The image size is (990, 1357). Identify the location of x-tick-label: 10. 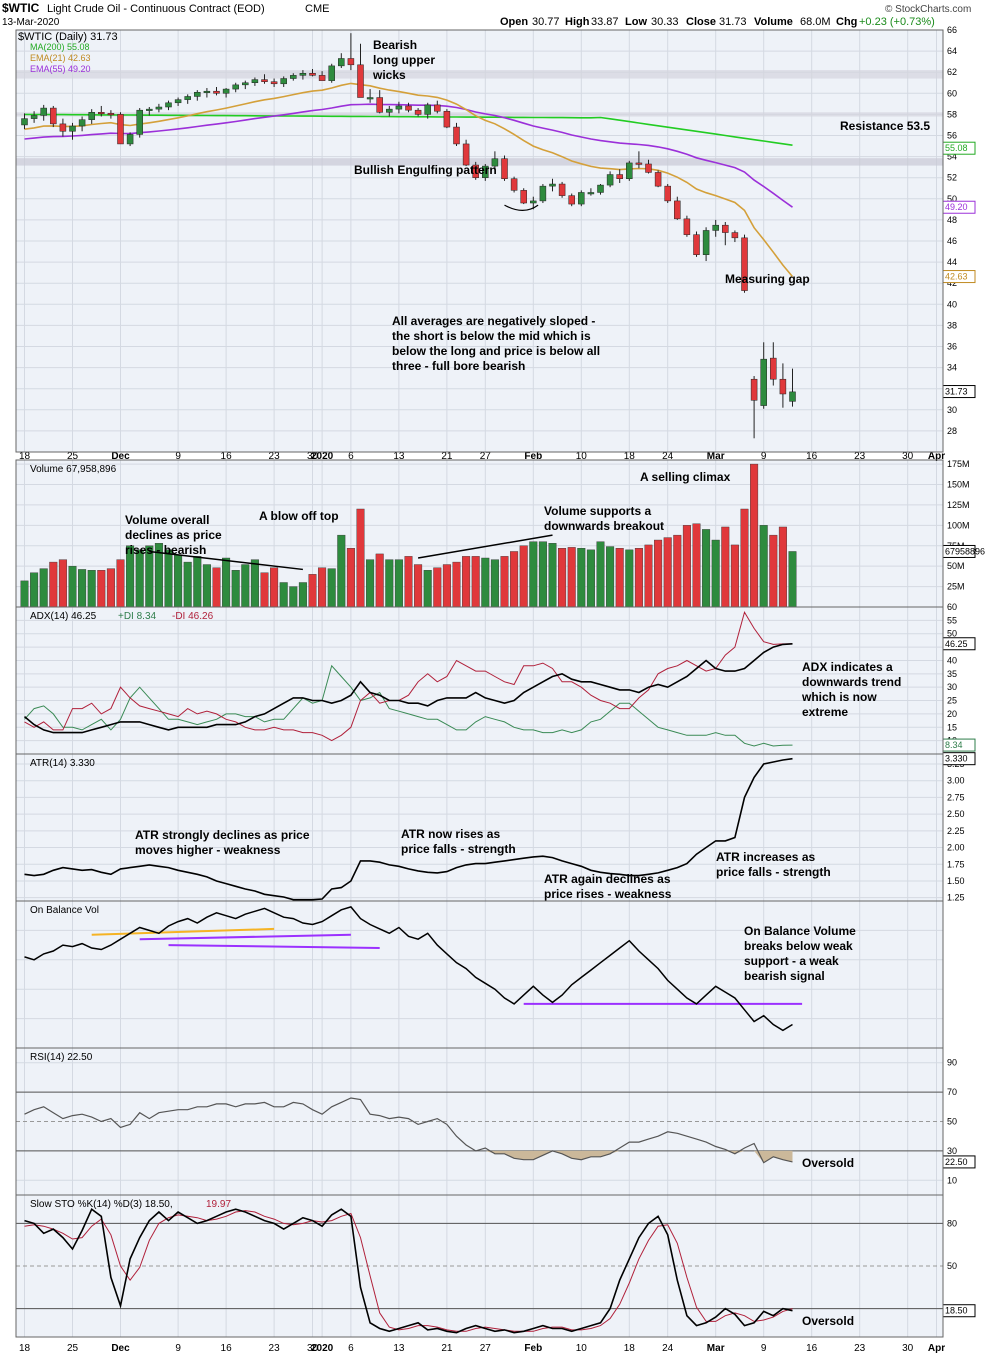
(582, 1348).